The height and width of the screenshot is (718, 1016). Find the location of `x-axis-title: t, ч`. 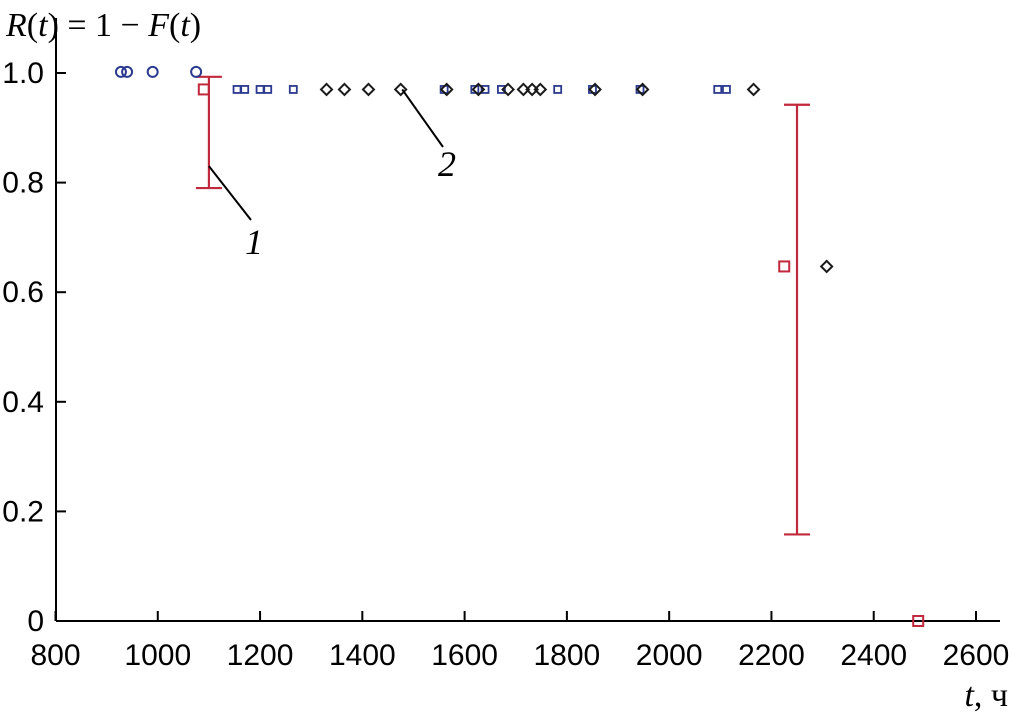

x-axis-title: t, ч is located at coordinates (986, 695).